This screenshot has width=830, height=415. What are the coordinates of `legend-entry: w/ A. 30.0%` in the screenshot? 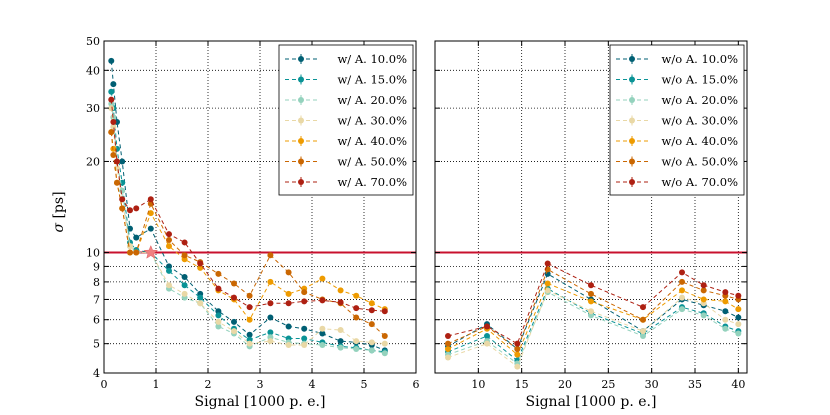 It's located at (346, 121).